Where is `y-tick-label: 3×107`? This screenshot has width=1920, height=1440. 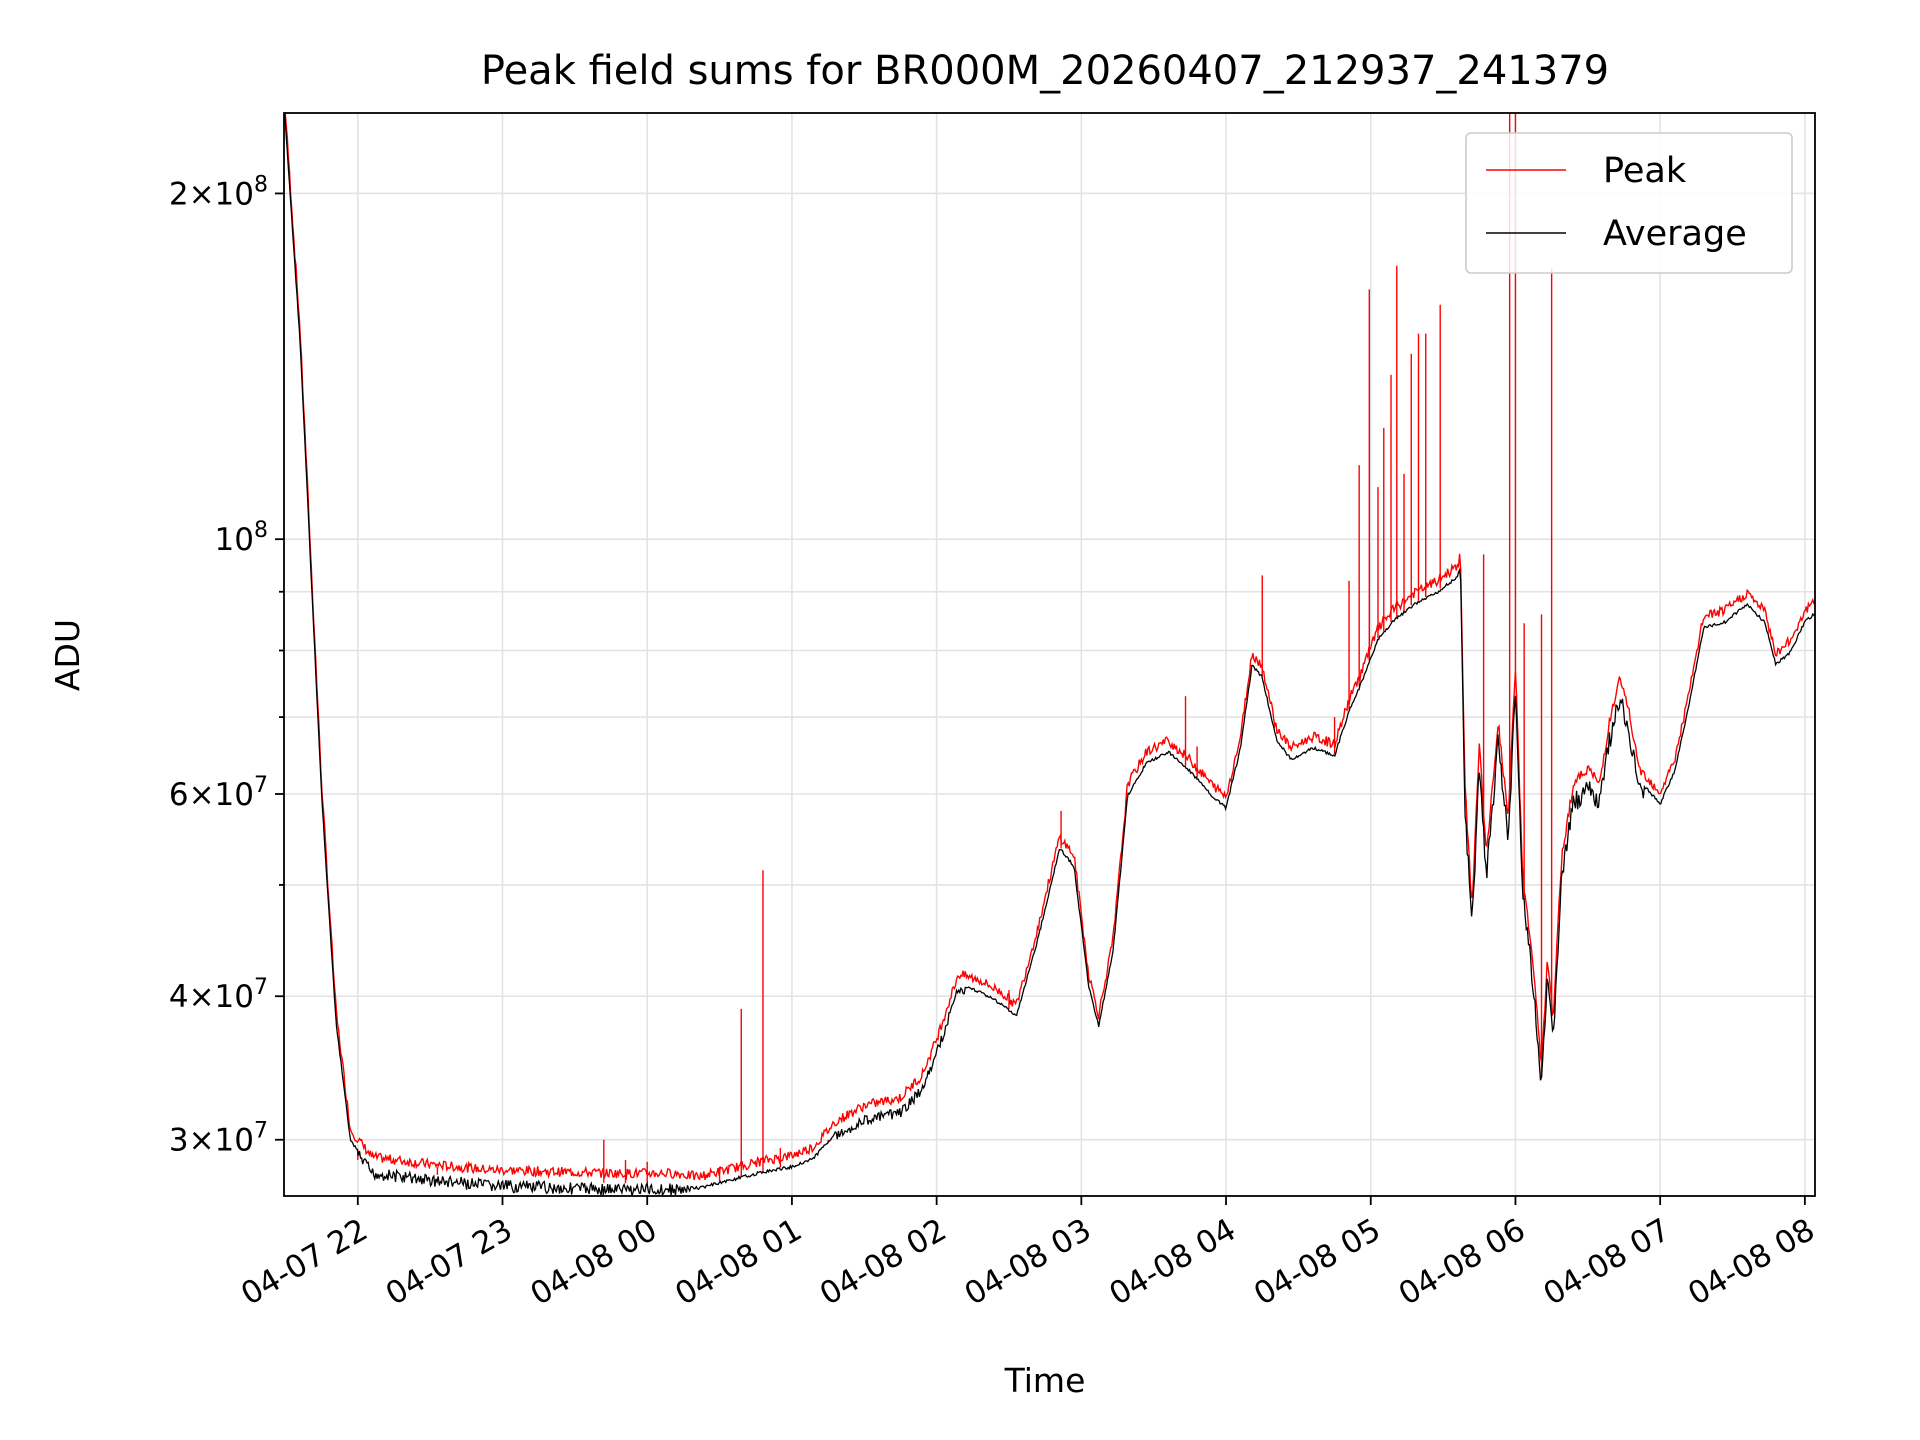
y-tick-label: 3×107 is located at coordinates (218, 1139).